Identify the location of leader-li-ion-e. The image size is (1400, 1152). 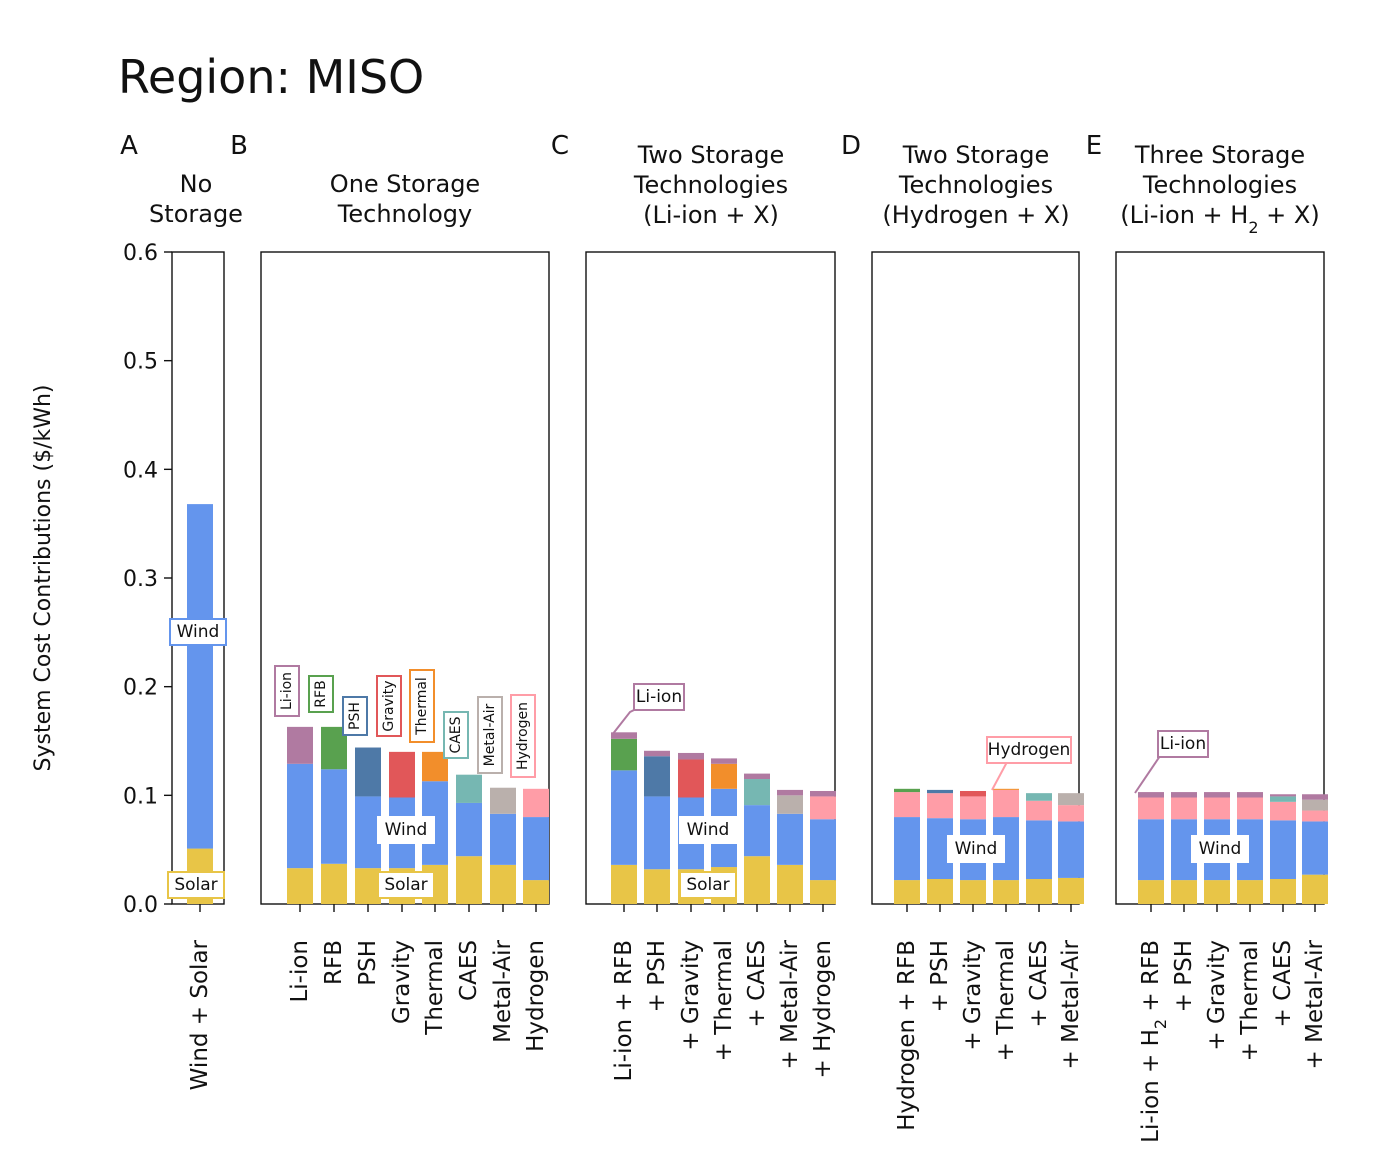
(1147, 774).